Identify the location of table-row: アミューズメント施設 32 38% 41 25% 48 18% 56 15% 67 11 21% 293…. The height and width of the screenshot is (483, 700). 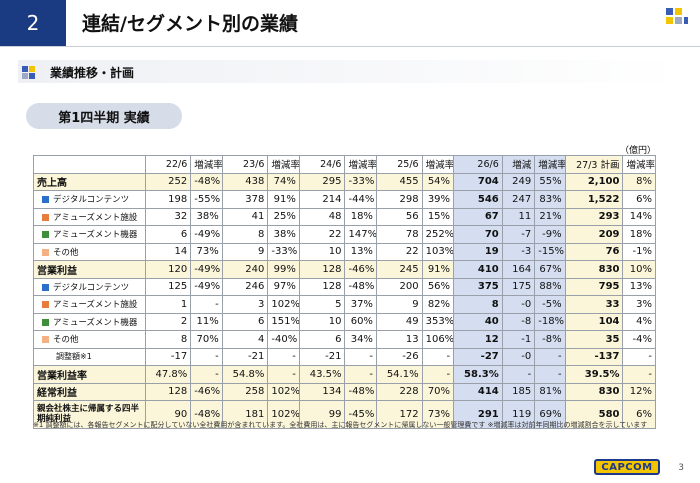
(344, 216).